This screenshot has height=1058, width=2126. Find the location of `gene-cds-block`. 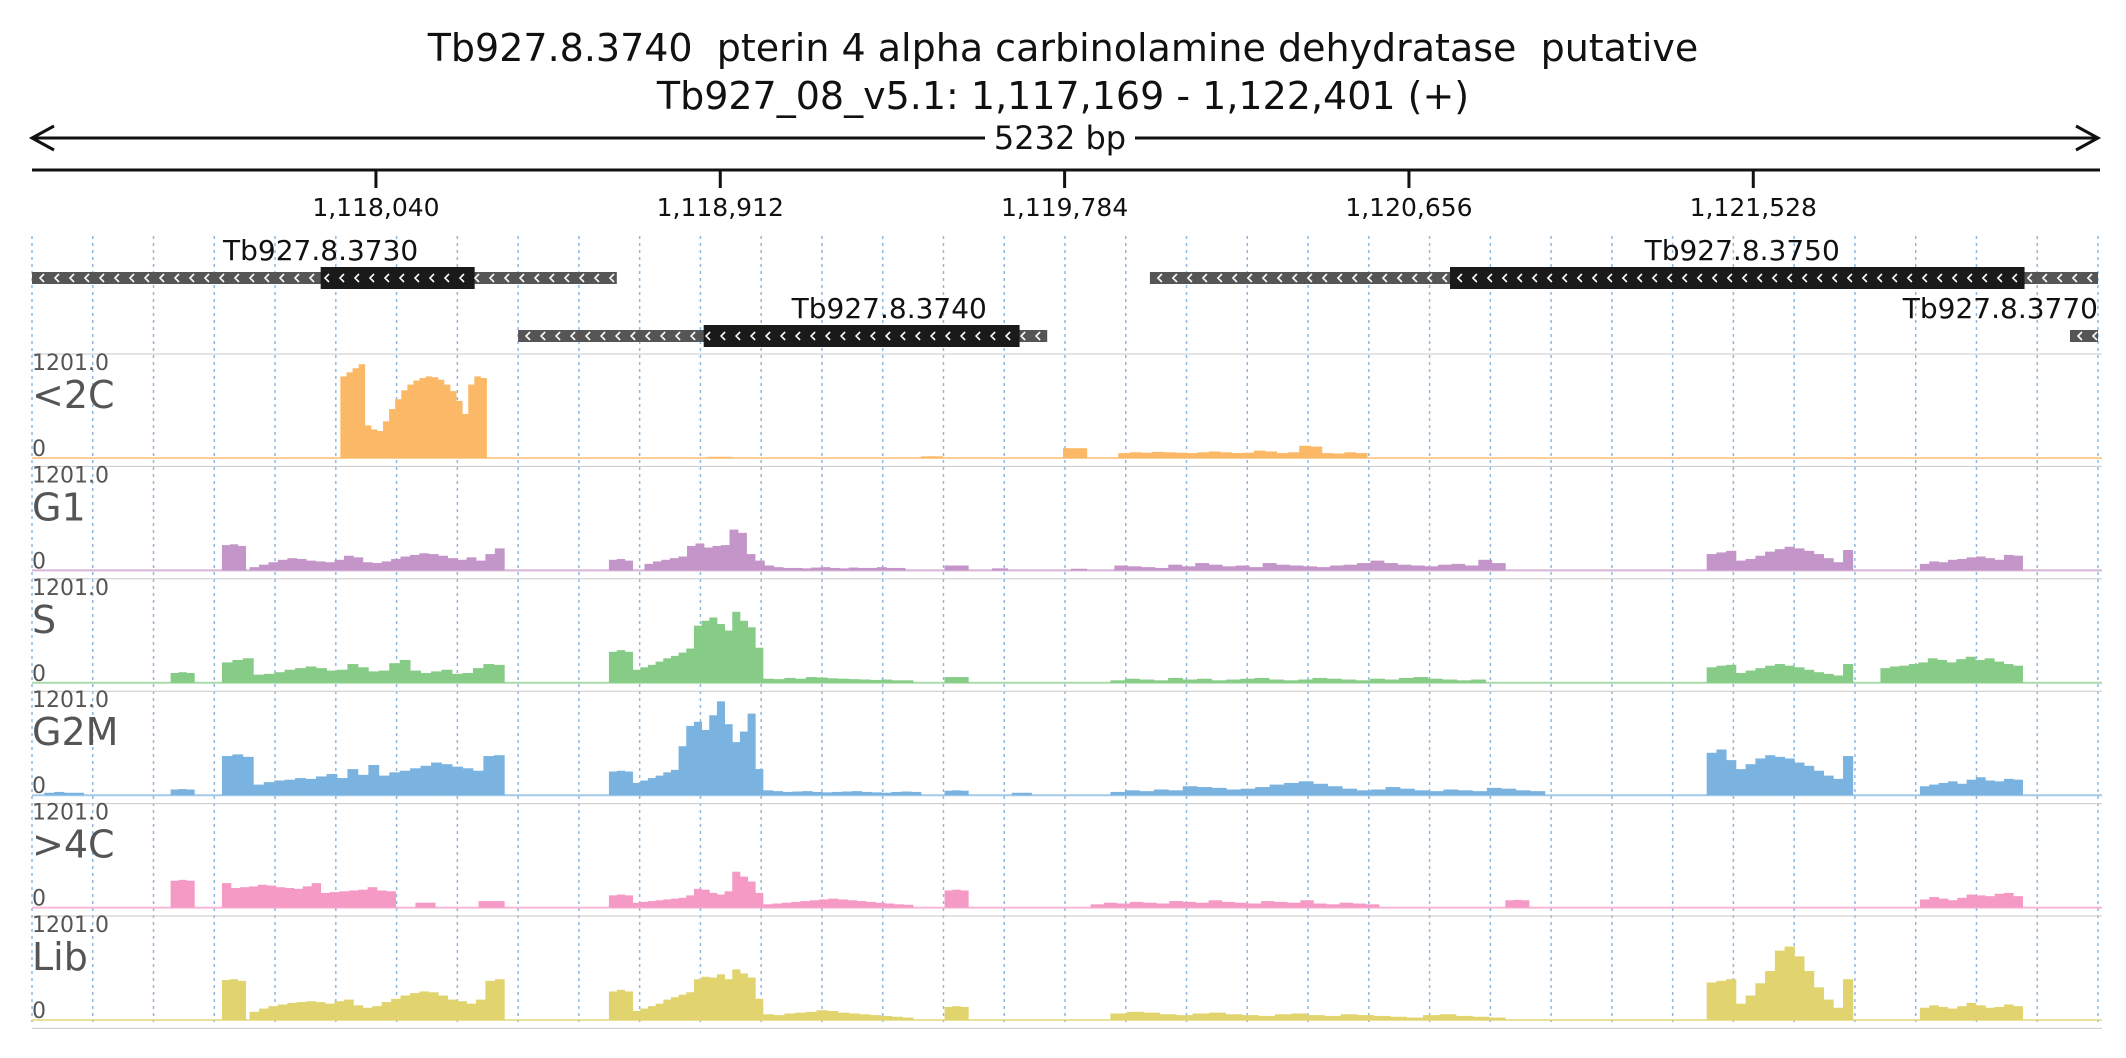

gene-cds-block is located at coordinates (861, 336).